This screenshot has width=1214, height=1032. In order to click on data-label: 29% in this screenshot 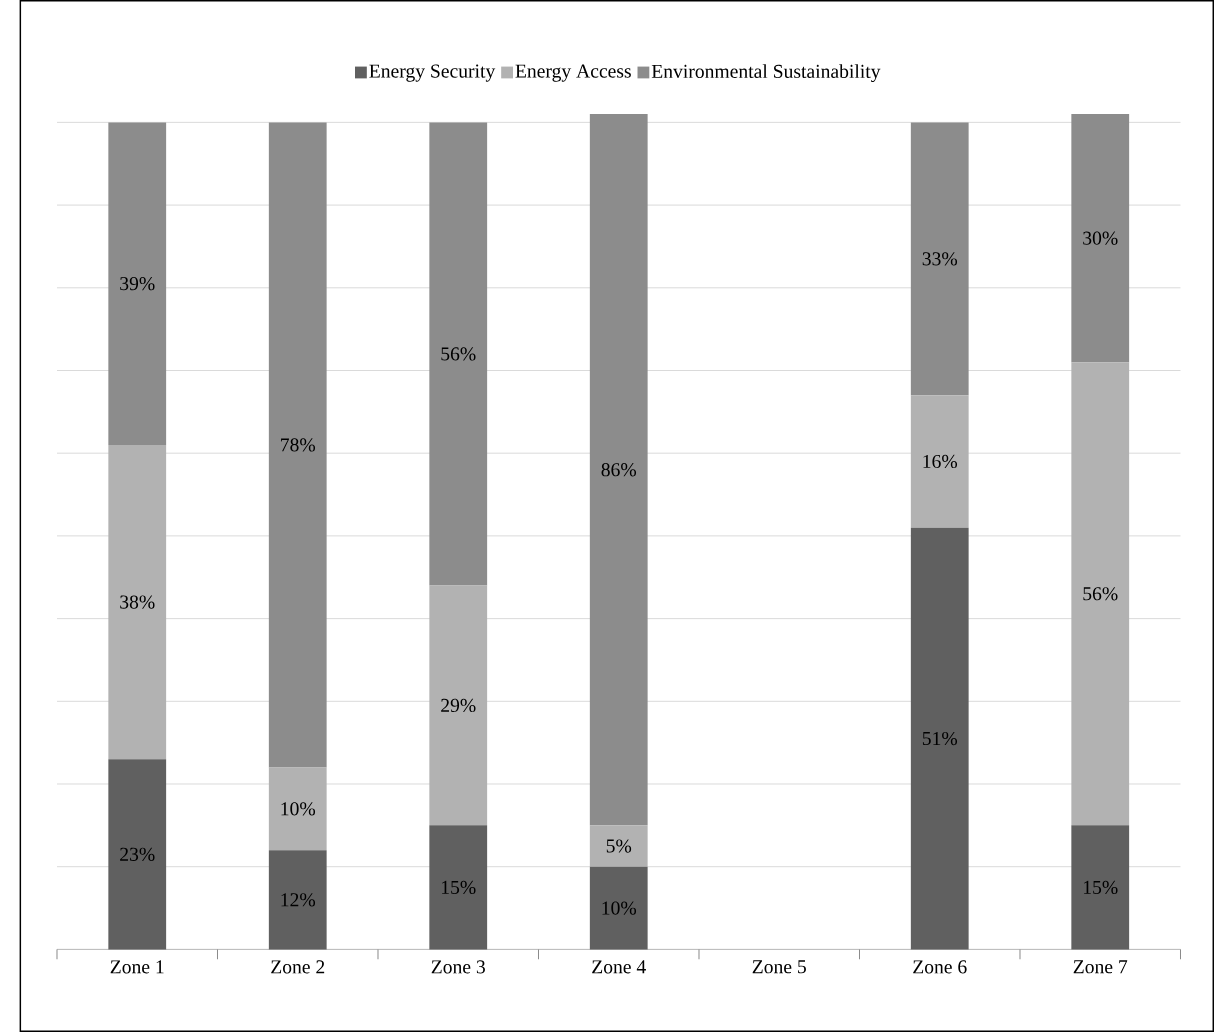, I will do `click(458, 705)`.